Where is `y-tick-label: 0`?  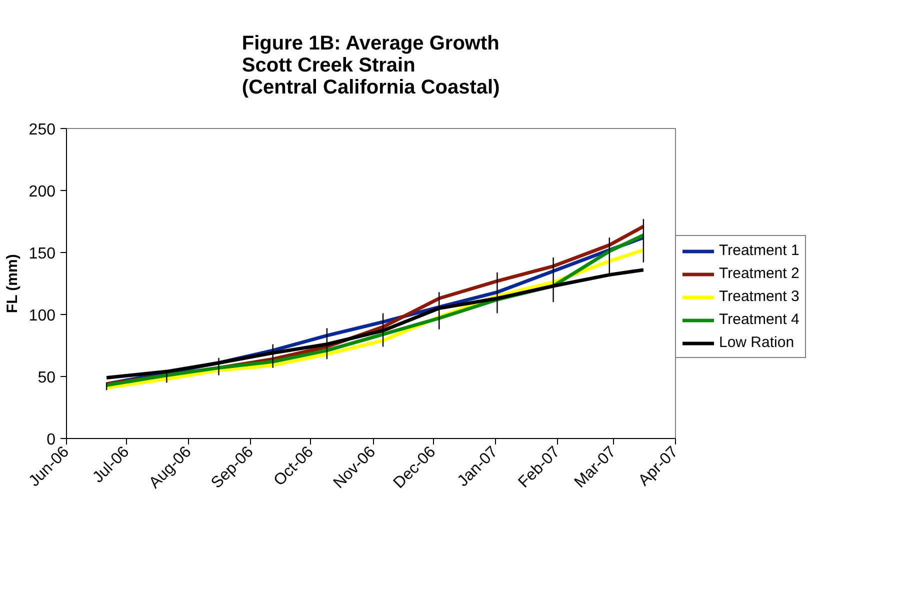
y-tick-label: 0 is located at coordinates (51, 440).